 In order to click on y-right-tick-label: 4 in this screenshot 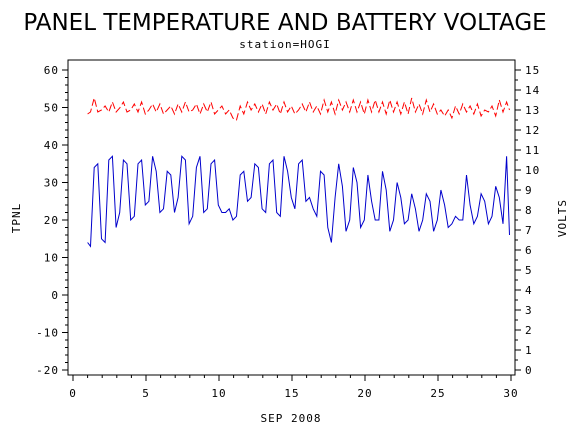, I will do `click(529, 290)`.